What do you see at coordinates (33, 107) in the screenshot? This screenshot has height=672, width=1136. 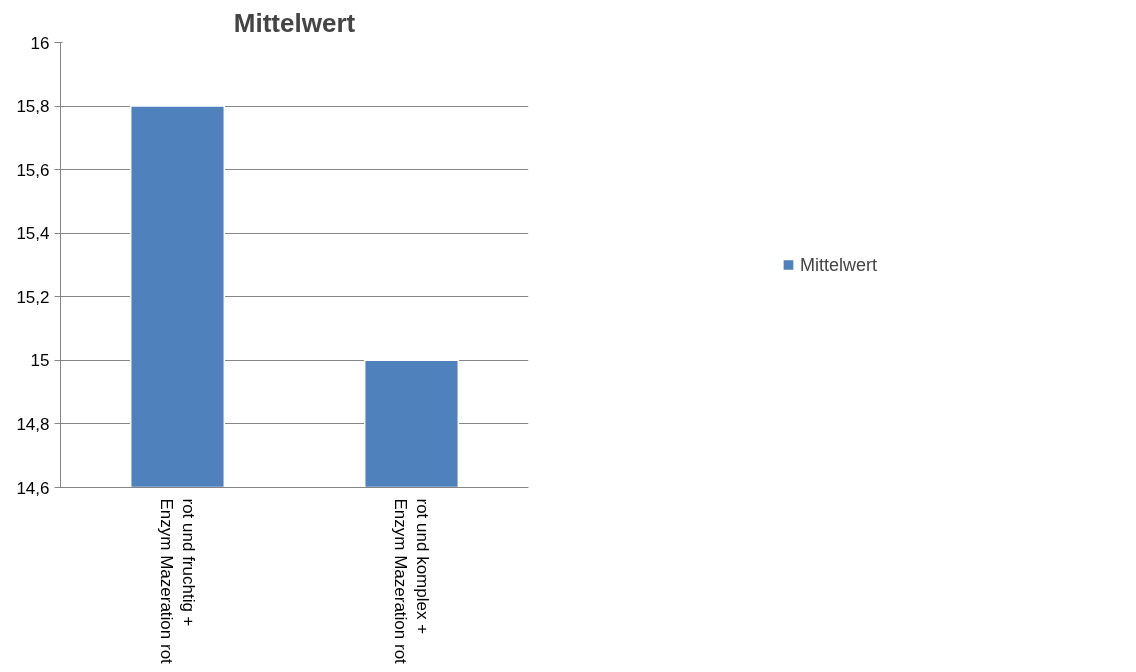 I see `y-tick-label: 15,8` at bounding box center [33, 107].